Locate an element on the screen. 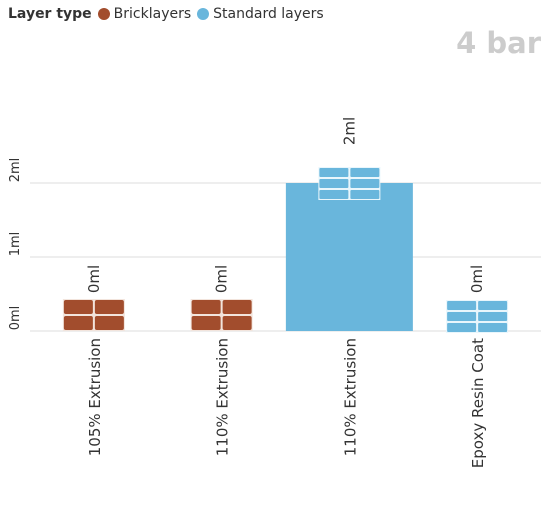 The image size is (547, 515). category-label-3: Epoxy Resin Coat is located at coordinates (478, 403).